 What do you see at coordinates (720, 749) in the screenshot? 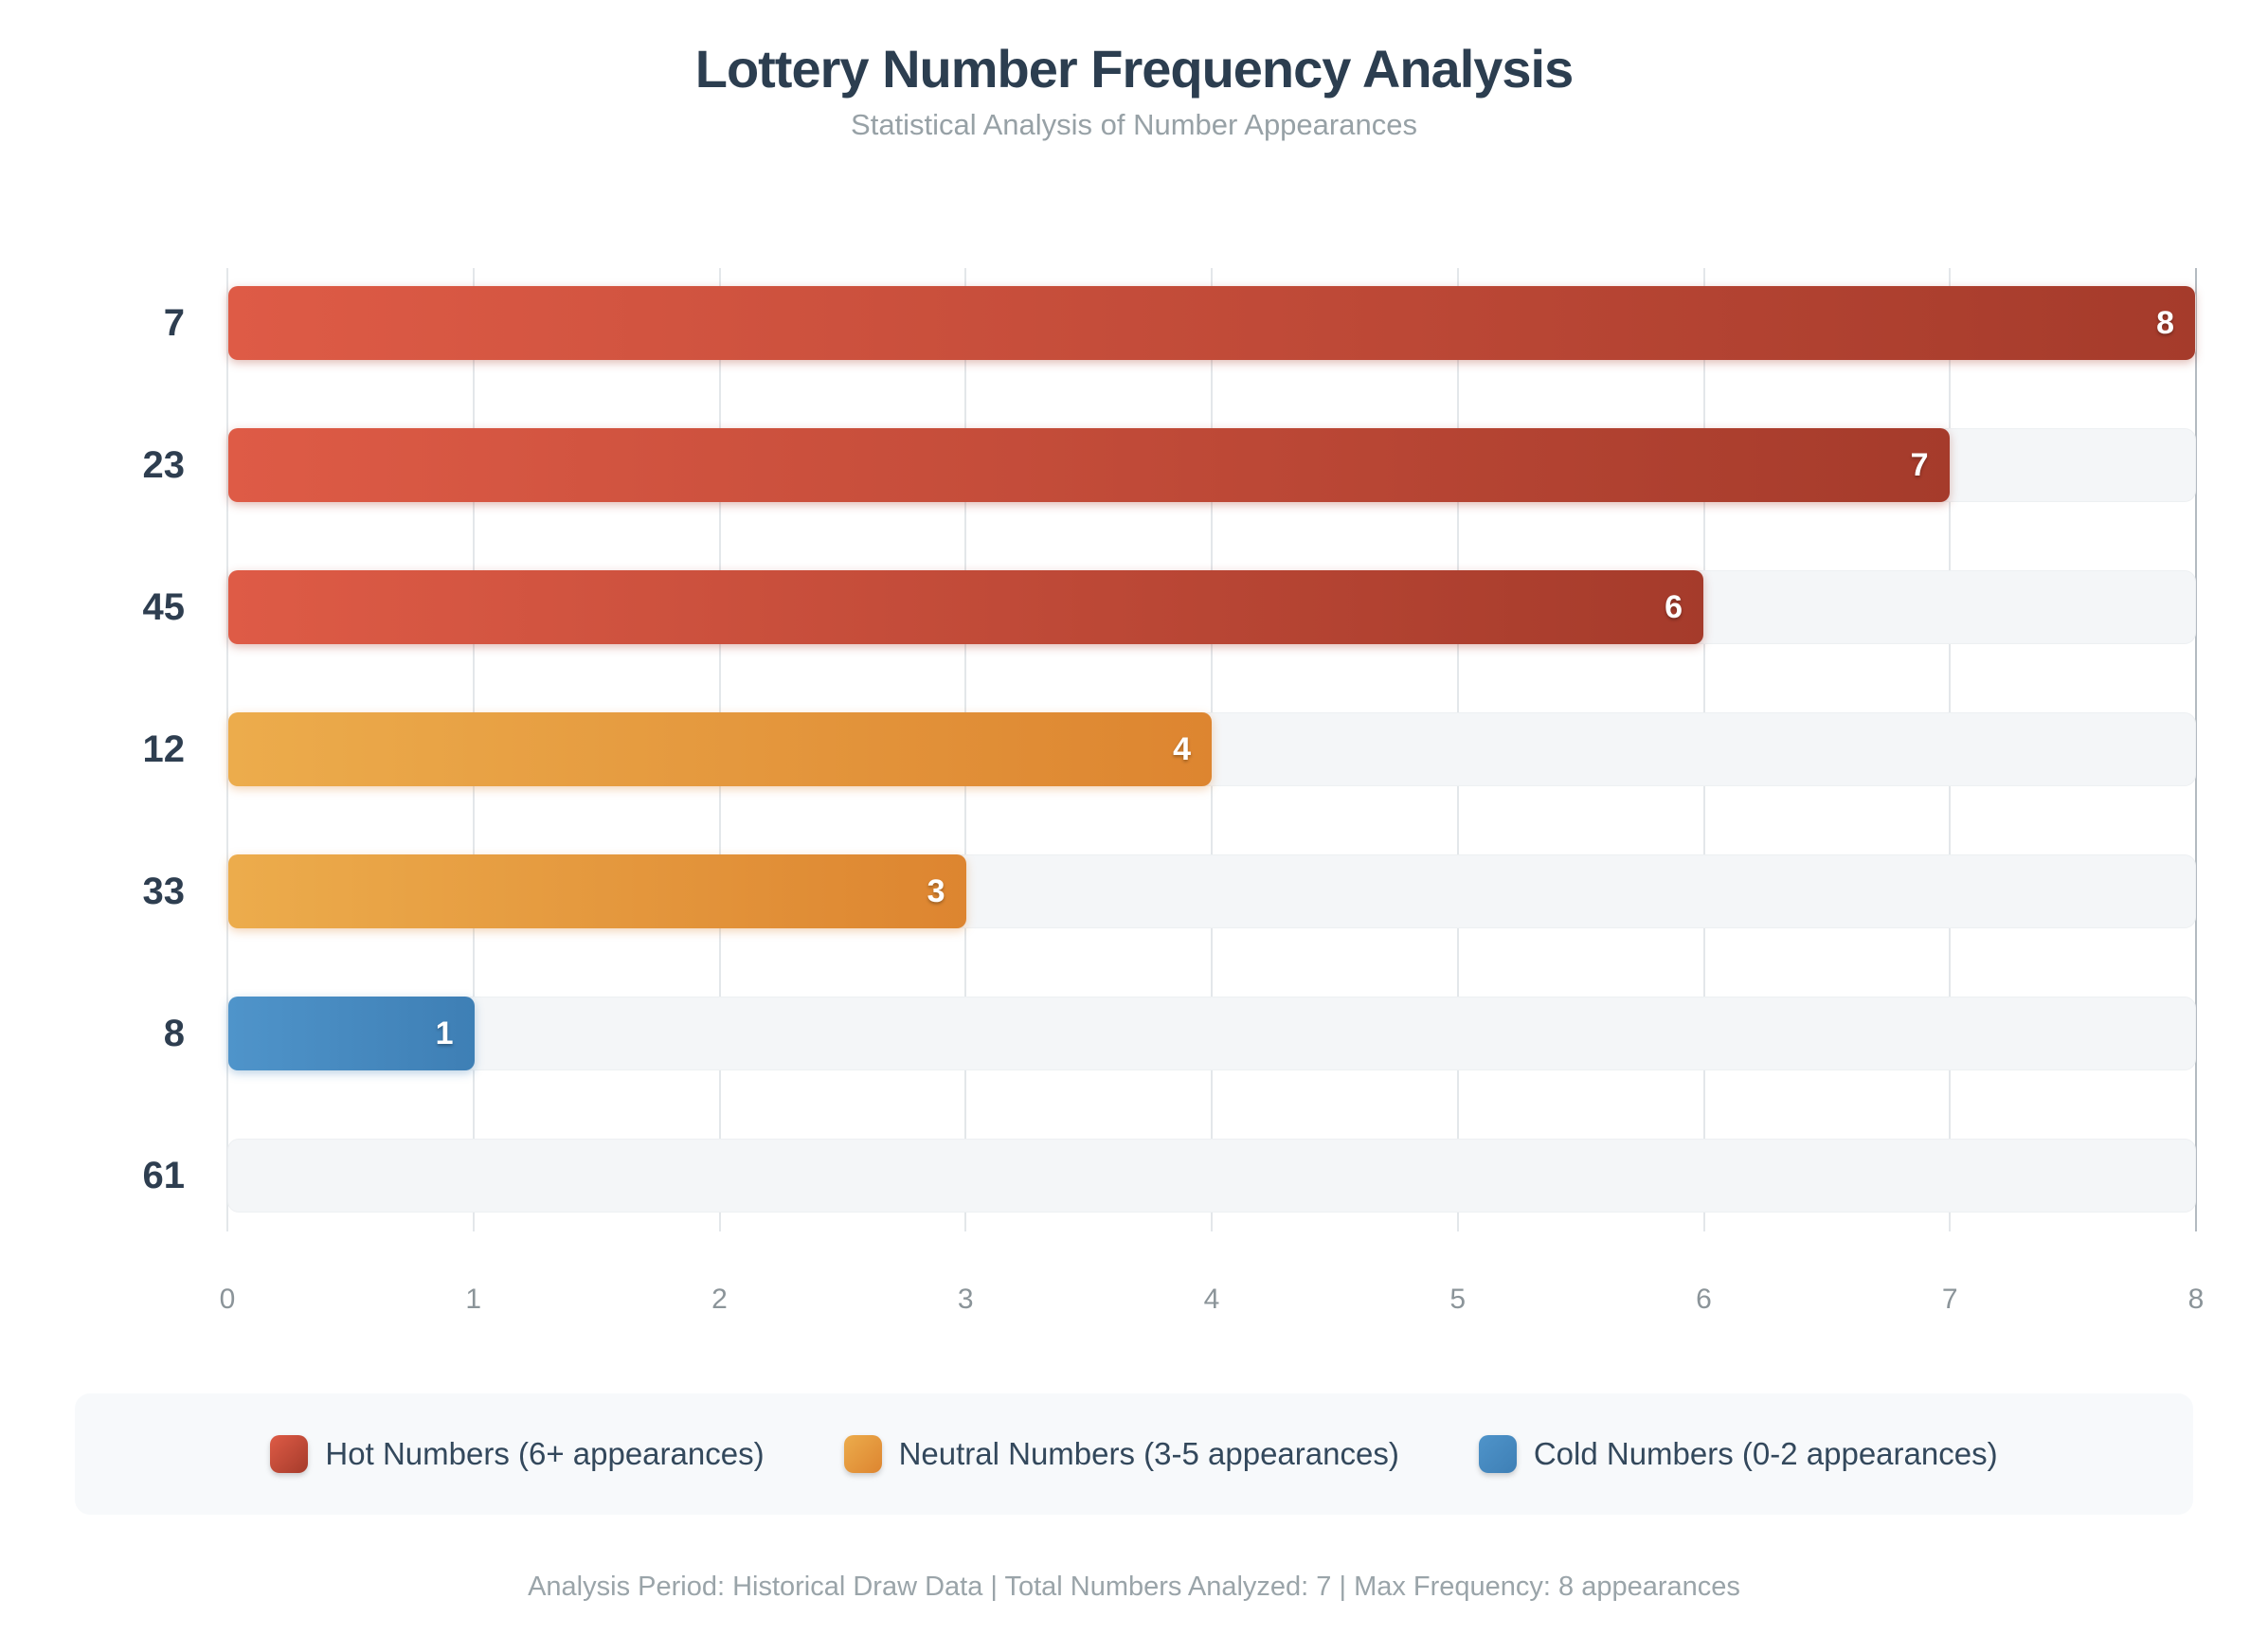
I see `frequency-bar: 4` at bounding box center [720, 749].